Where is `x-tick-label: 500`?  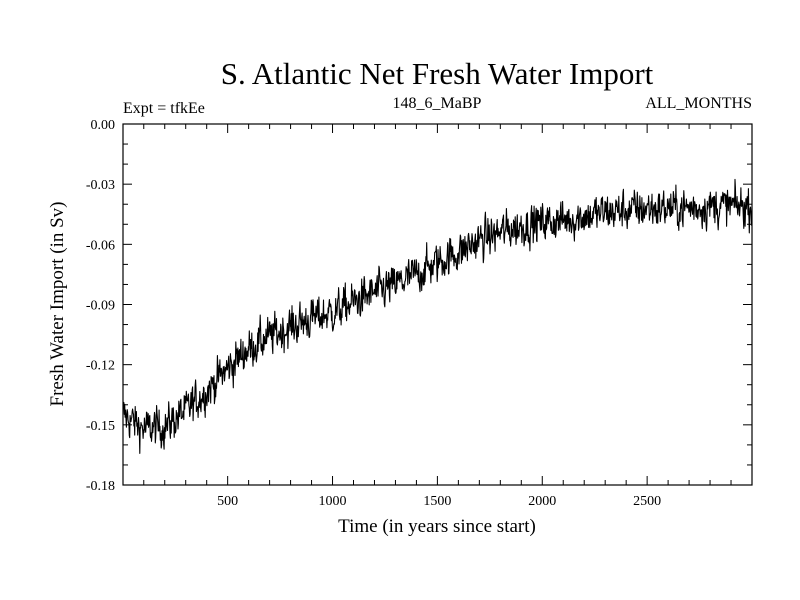 x-tick-label: 500 is located at coordinates (227, 501).